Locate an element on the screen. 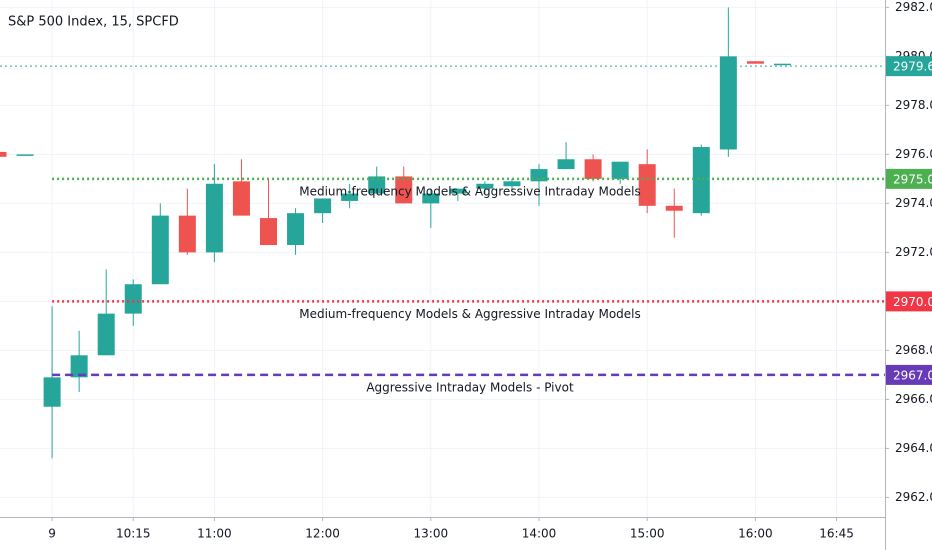  x-tick-label: 11:00 is located at coordinates (214, 534).